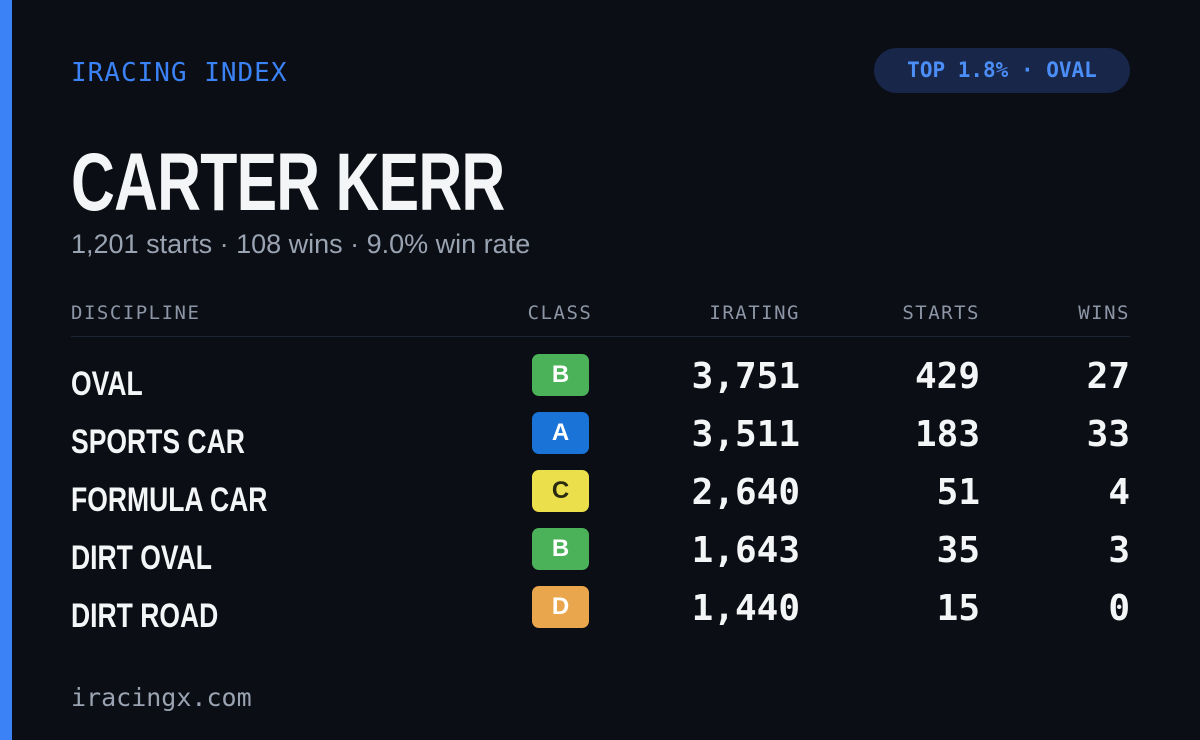 The height and width of the screenshot is (740, 1200). Describe the element at coordinates (158, 442) in the screenshot. I see `discipline: SPORTS CAR` at that location.